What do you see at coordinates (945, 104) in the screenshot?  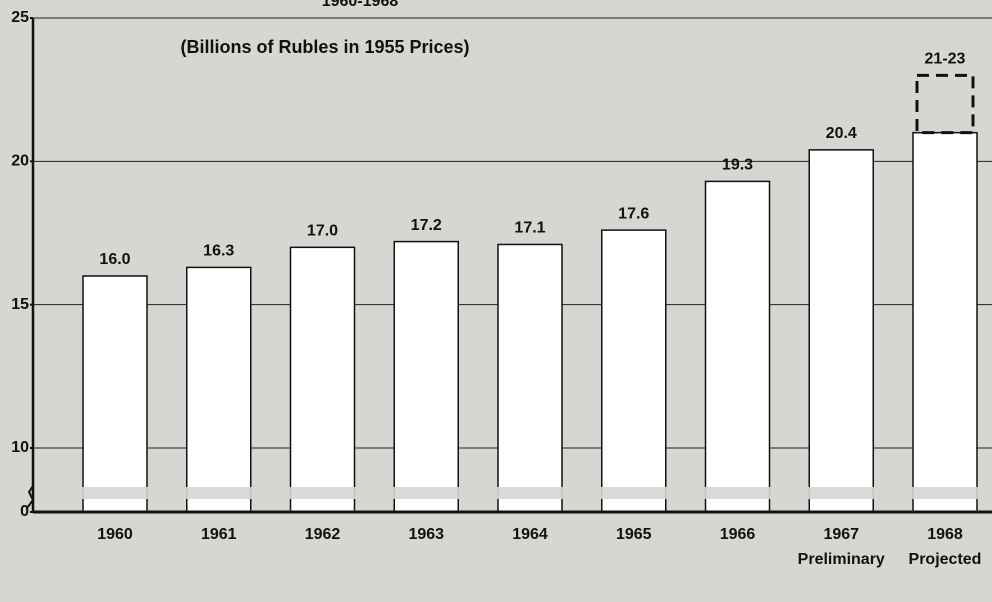 I see `projected-range` at bounding box center [945, 104].